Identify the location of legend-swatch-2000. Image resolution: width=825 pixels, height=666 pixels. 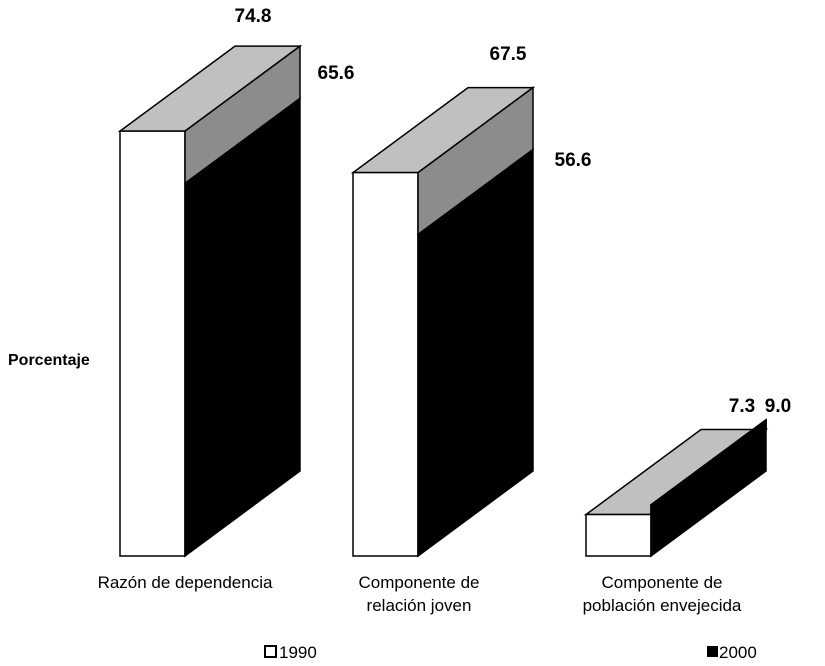
(712, 651).